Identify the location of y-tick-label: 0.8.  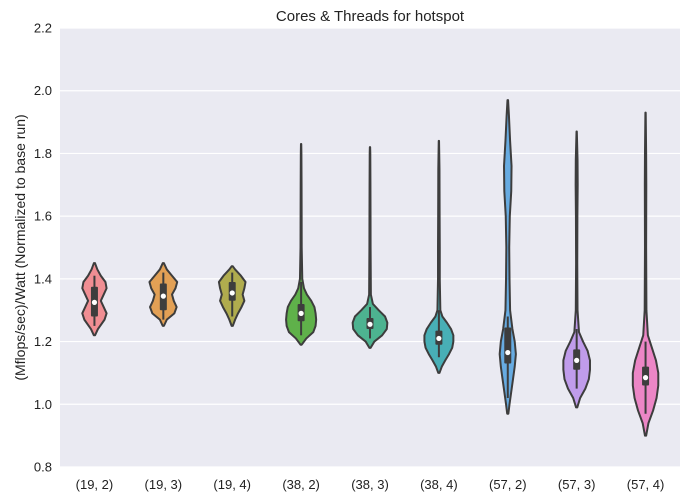
(43, 467).